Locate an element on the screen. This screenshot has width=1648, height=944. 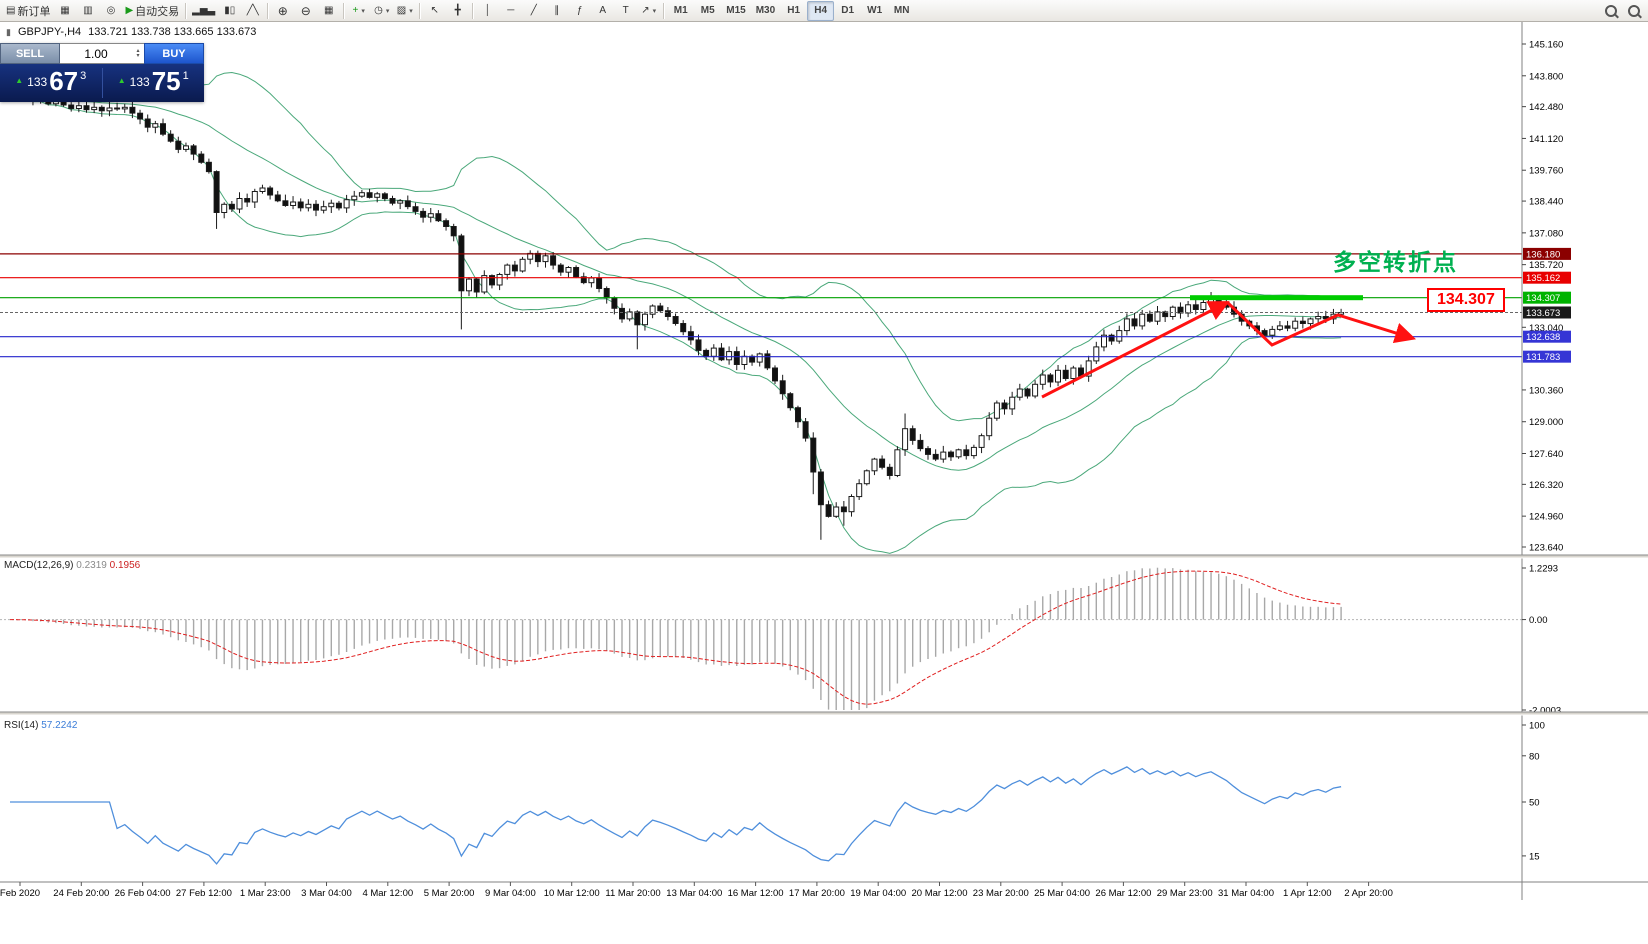
fibonacci-button: ƒ is located at coordinates (579, 11).